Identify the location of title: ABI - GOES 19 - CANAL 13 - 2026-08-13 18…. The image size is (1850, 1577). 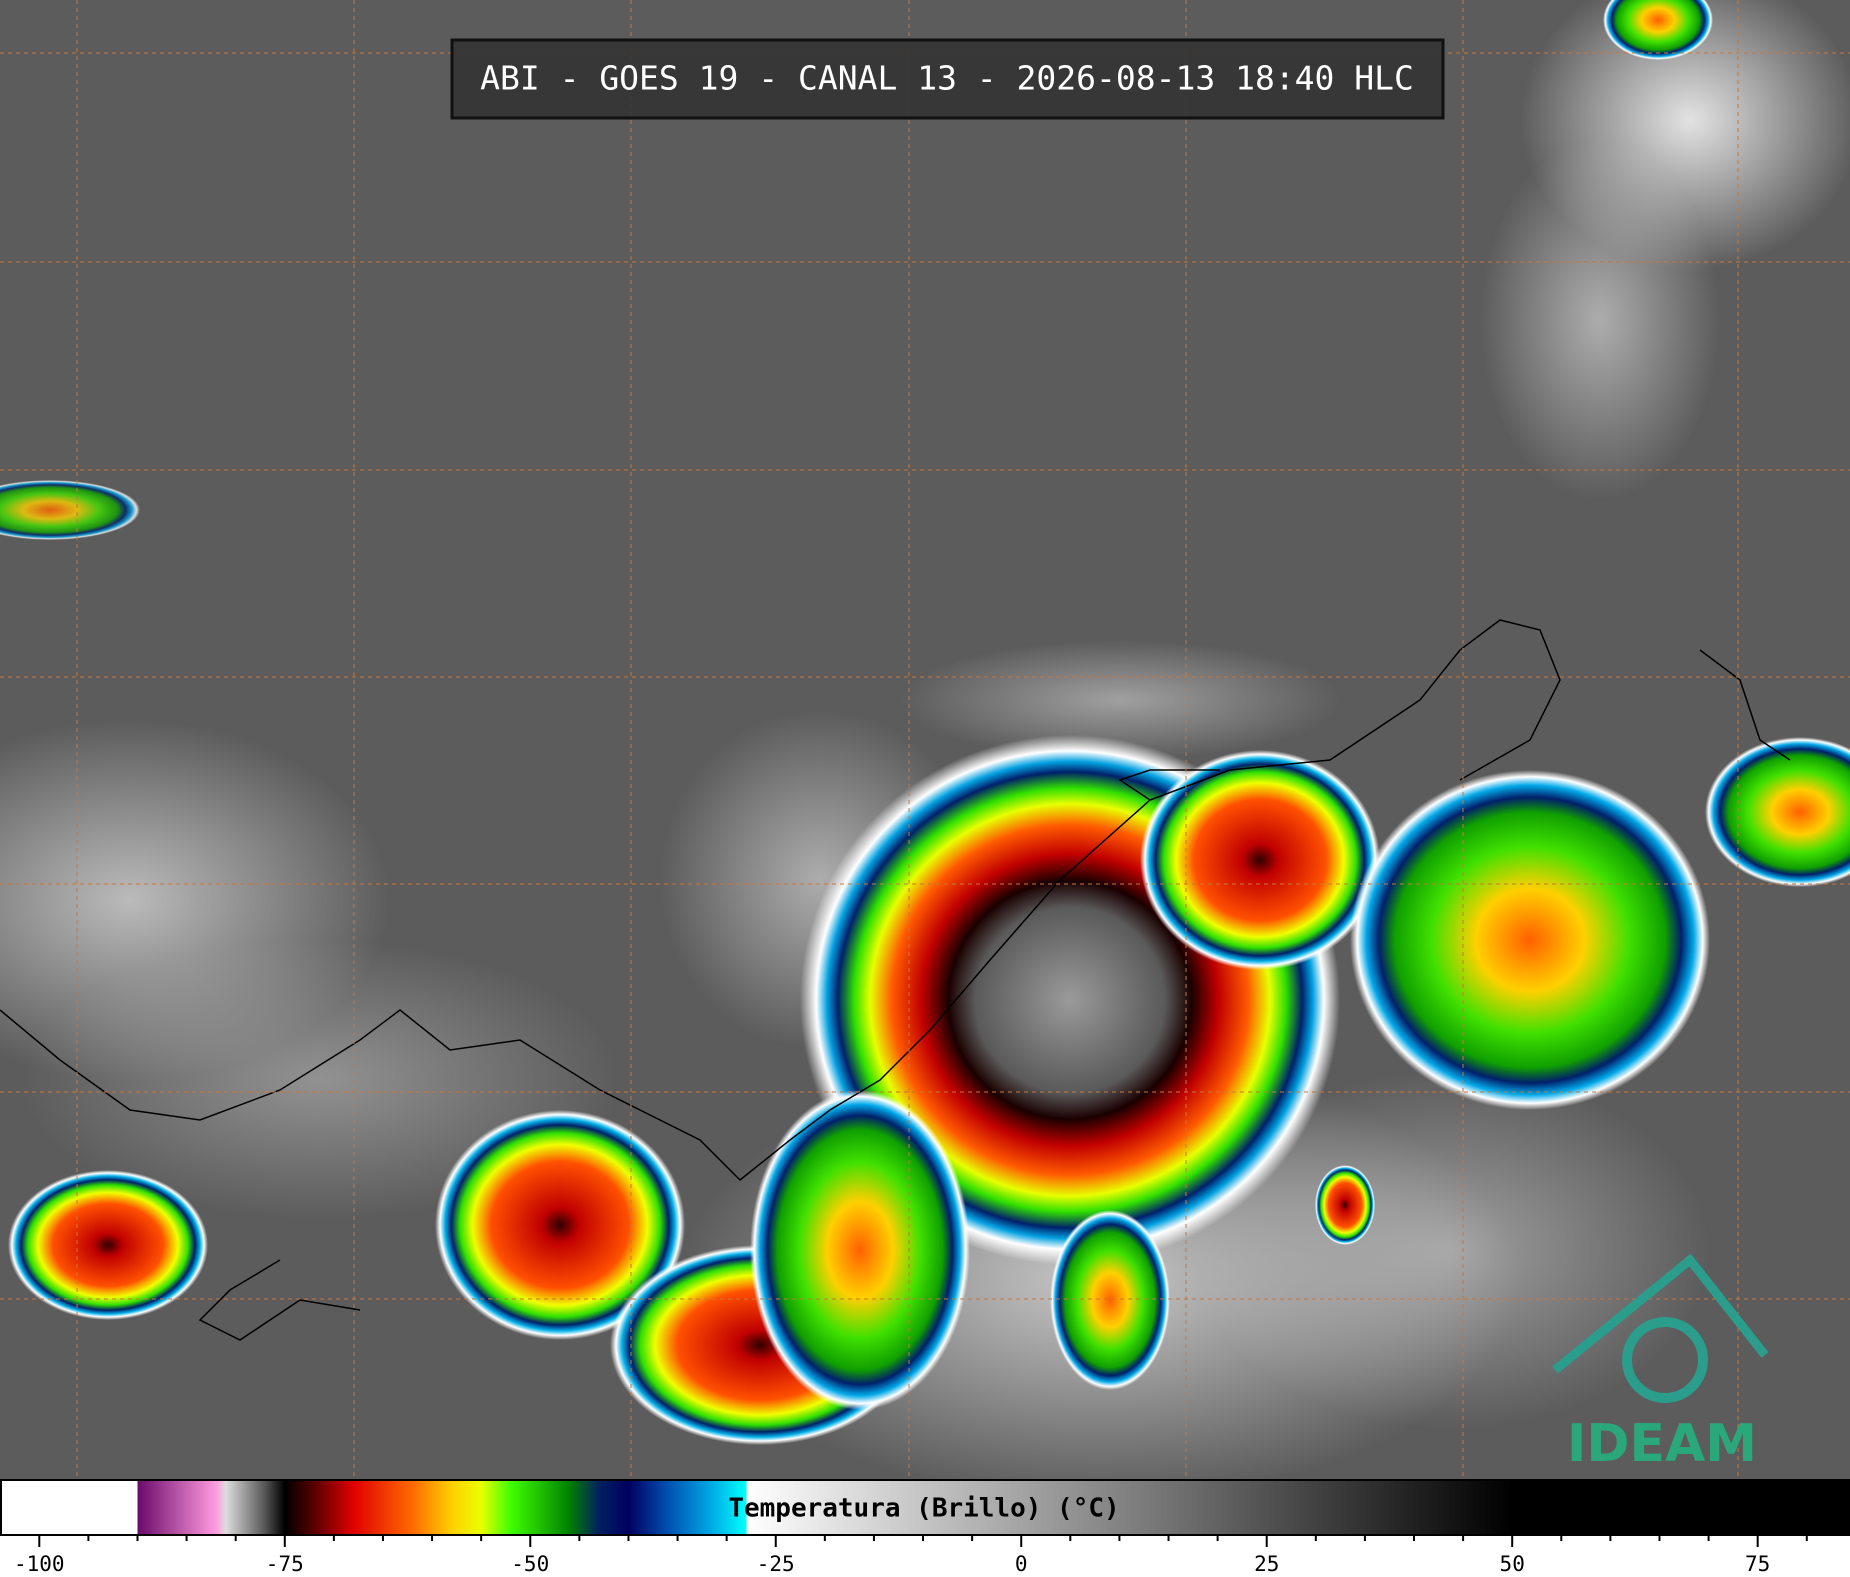
(947, 78).